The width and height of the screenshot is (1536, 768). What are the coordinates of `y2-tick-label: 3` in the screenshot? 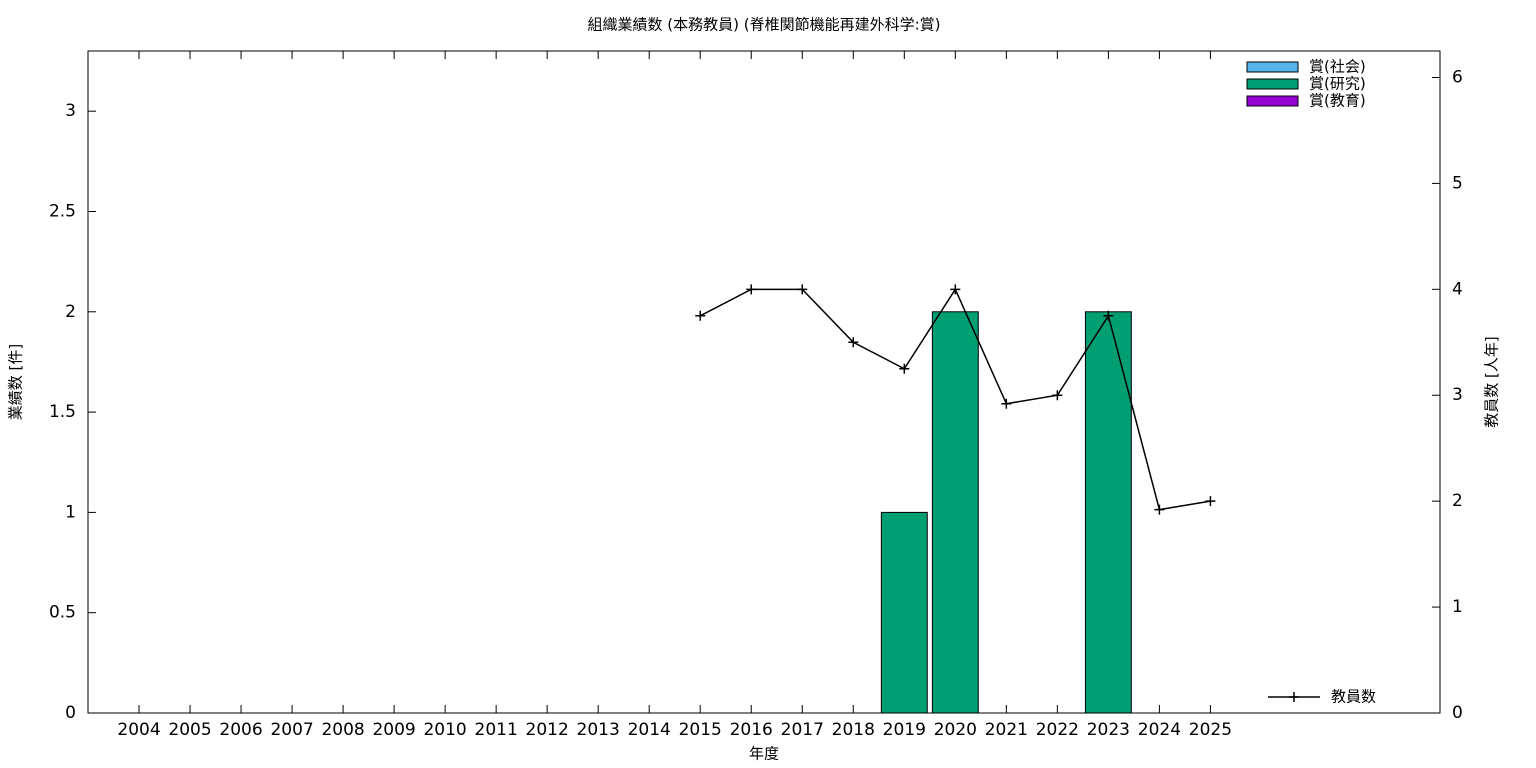 It's located at (1457, 395).